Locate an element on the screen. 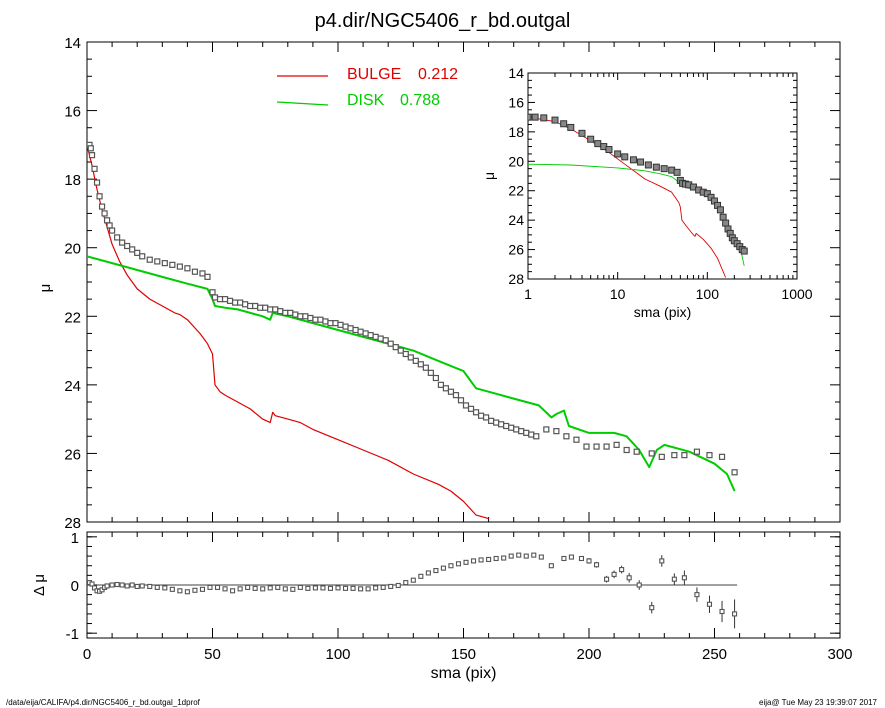 The height and width of the screenshot is (708, 885). residual-ytick-label: -1 is located at coordinates (72, 634).